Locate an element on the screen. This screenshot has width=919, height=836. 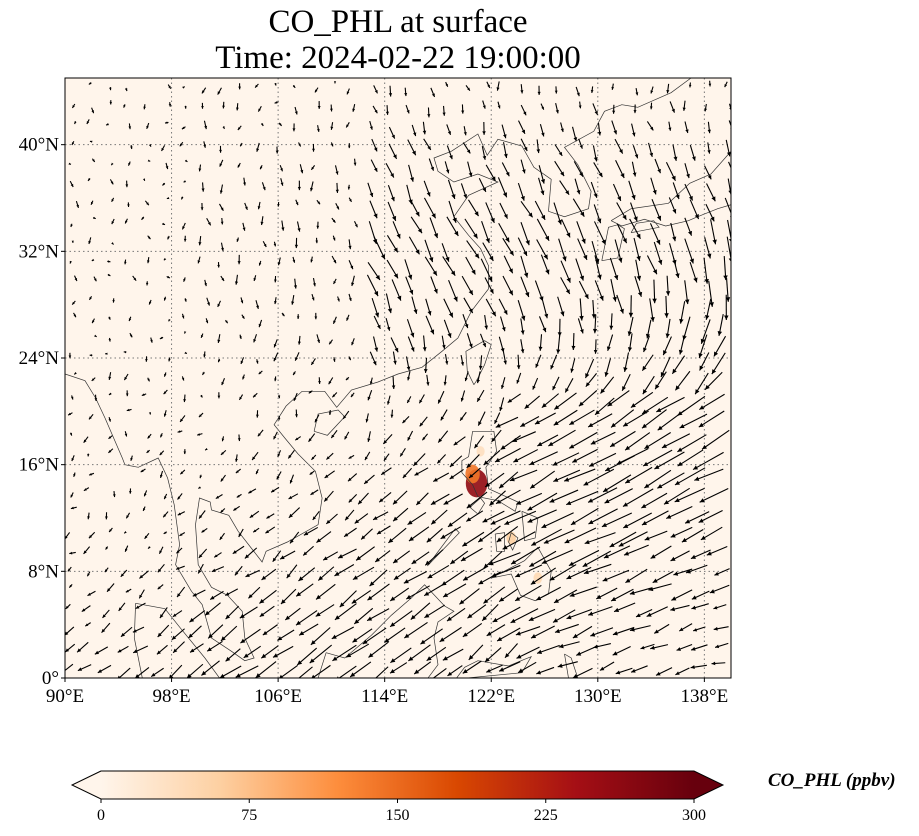
concentration-hotspot is located at coordinates (480, 451).